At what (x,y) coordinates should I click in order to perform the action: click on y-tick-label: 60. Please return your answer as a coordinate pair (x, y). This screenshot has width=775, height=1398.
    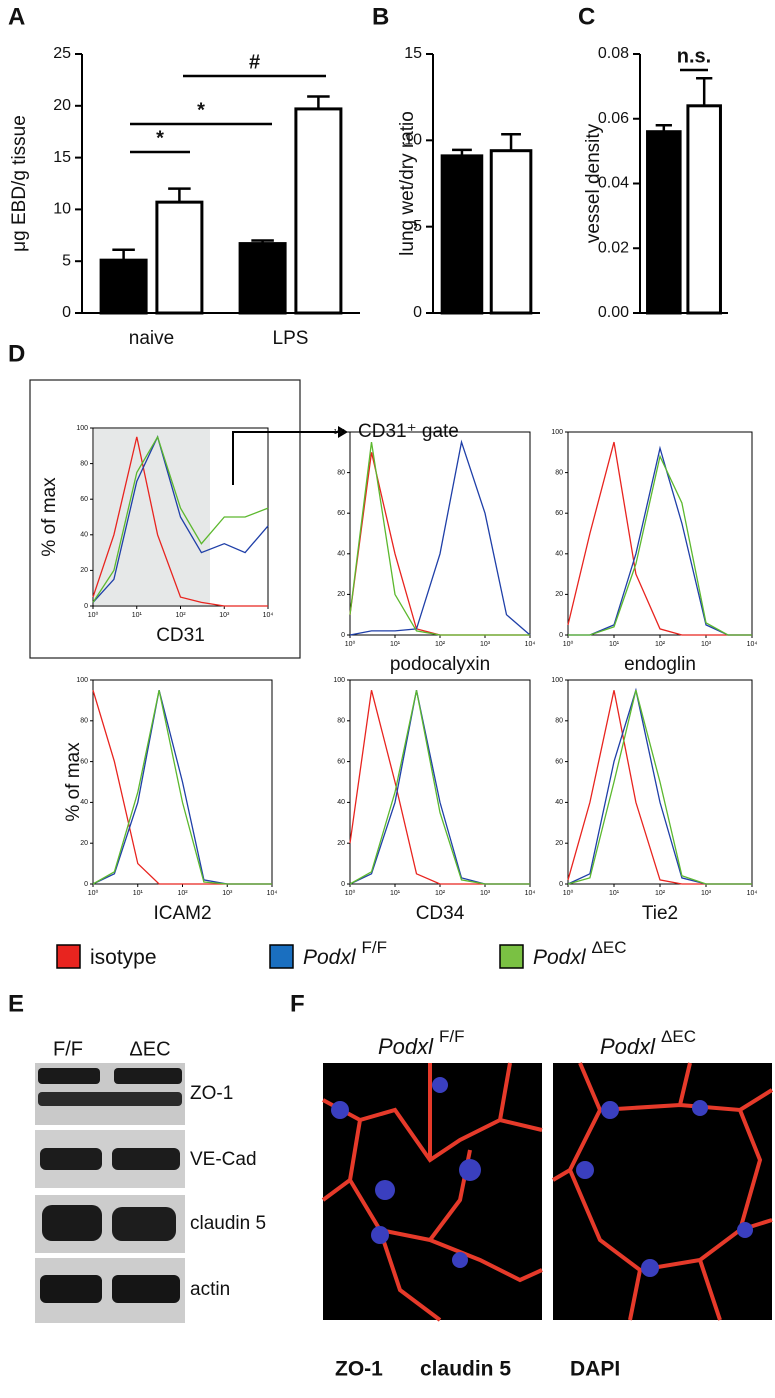
    Looking at the image, I should click on (84, 761).